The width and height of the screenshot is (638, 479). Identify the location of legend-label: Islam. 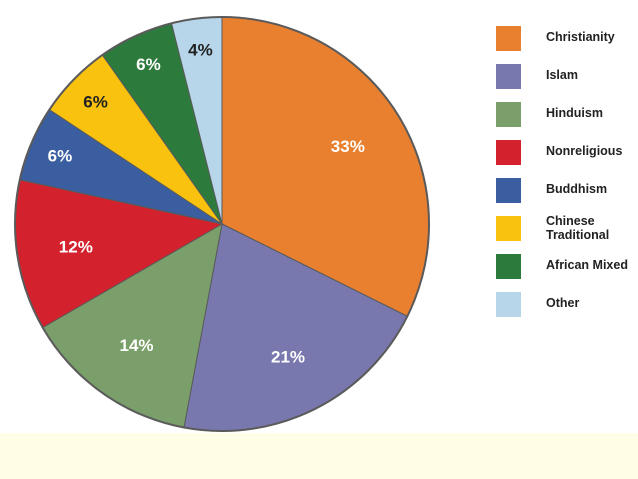
(562, 75).